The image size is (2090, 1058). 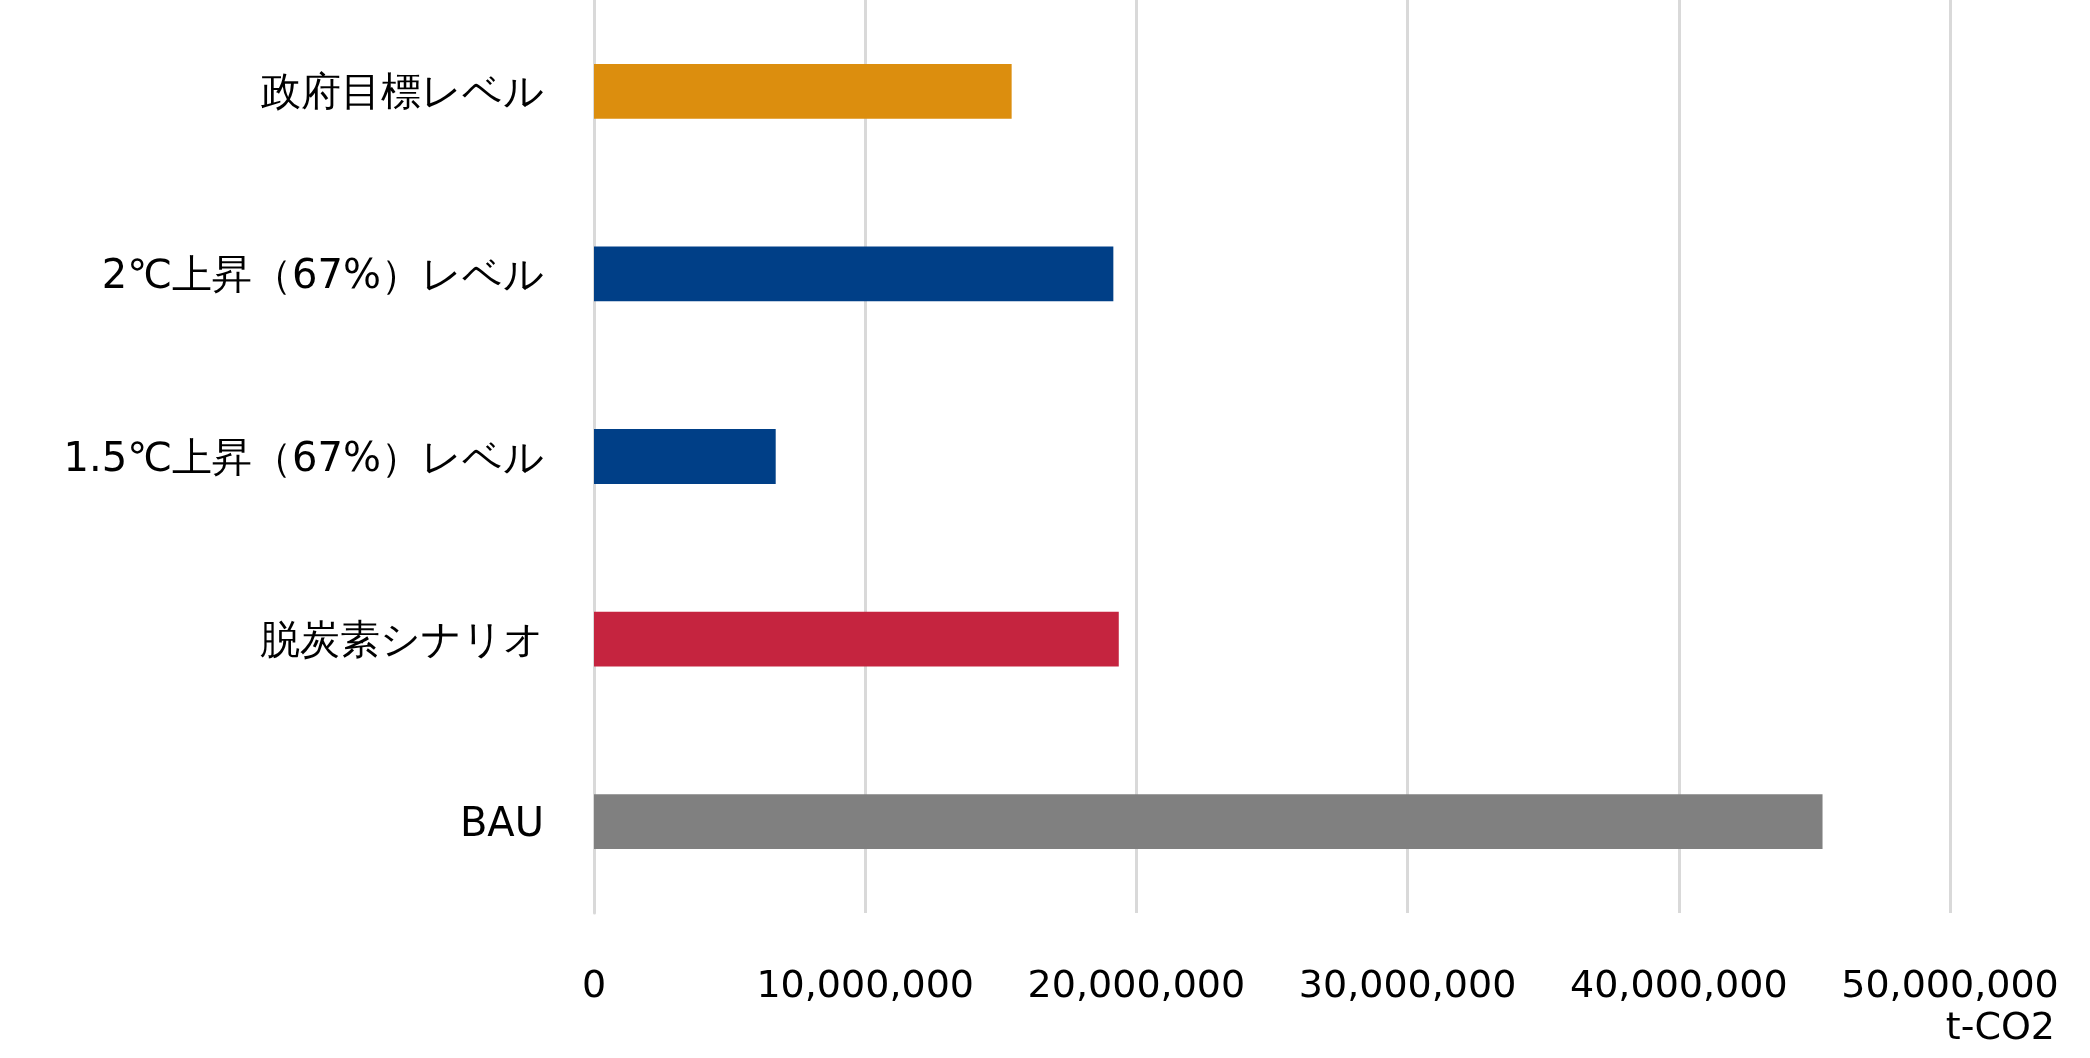 I want to click on x-tick-label: 50,000,000, so click(x=1950, y=984).